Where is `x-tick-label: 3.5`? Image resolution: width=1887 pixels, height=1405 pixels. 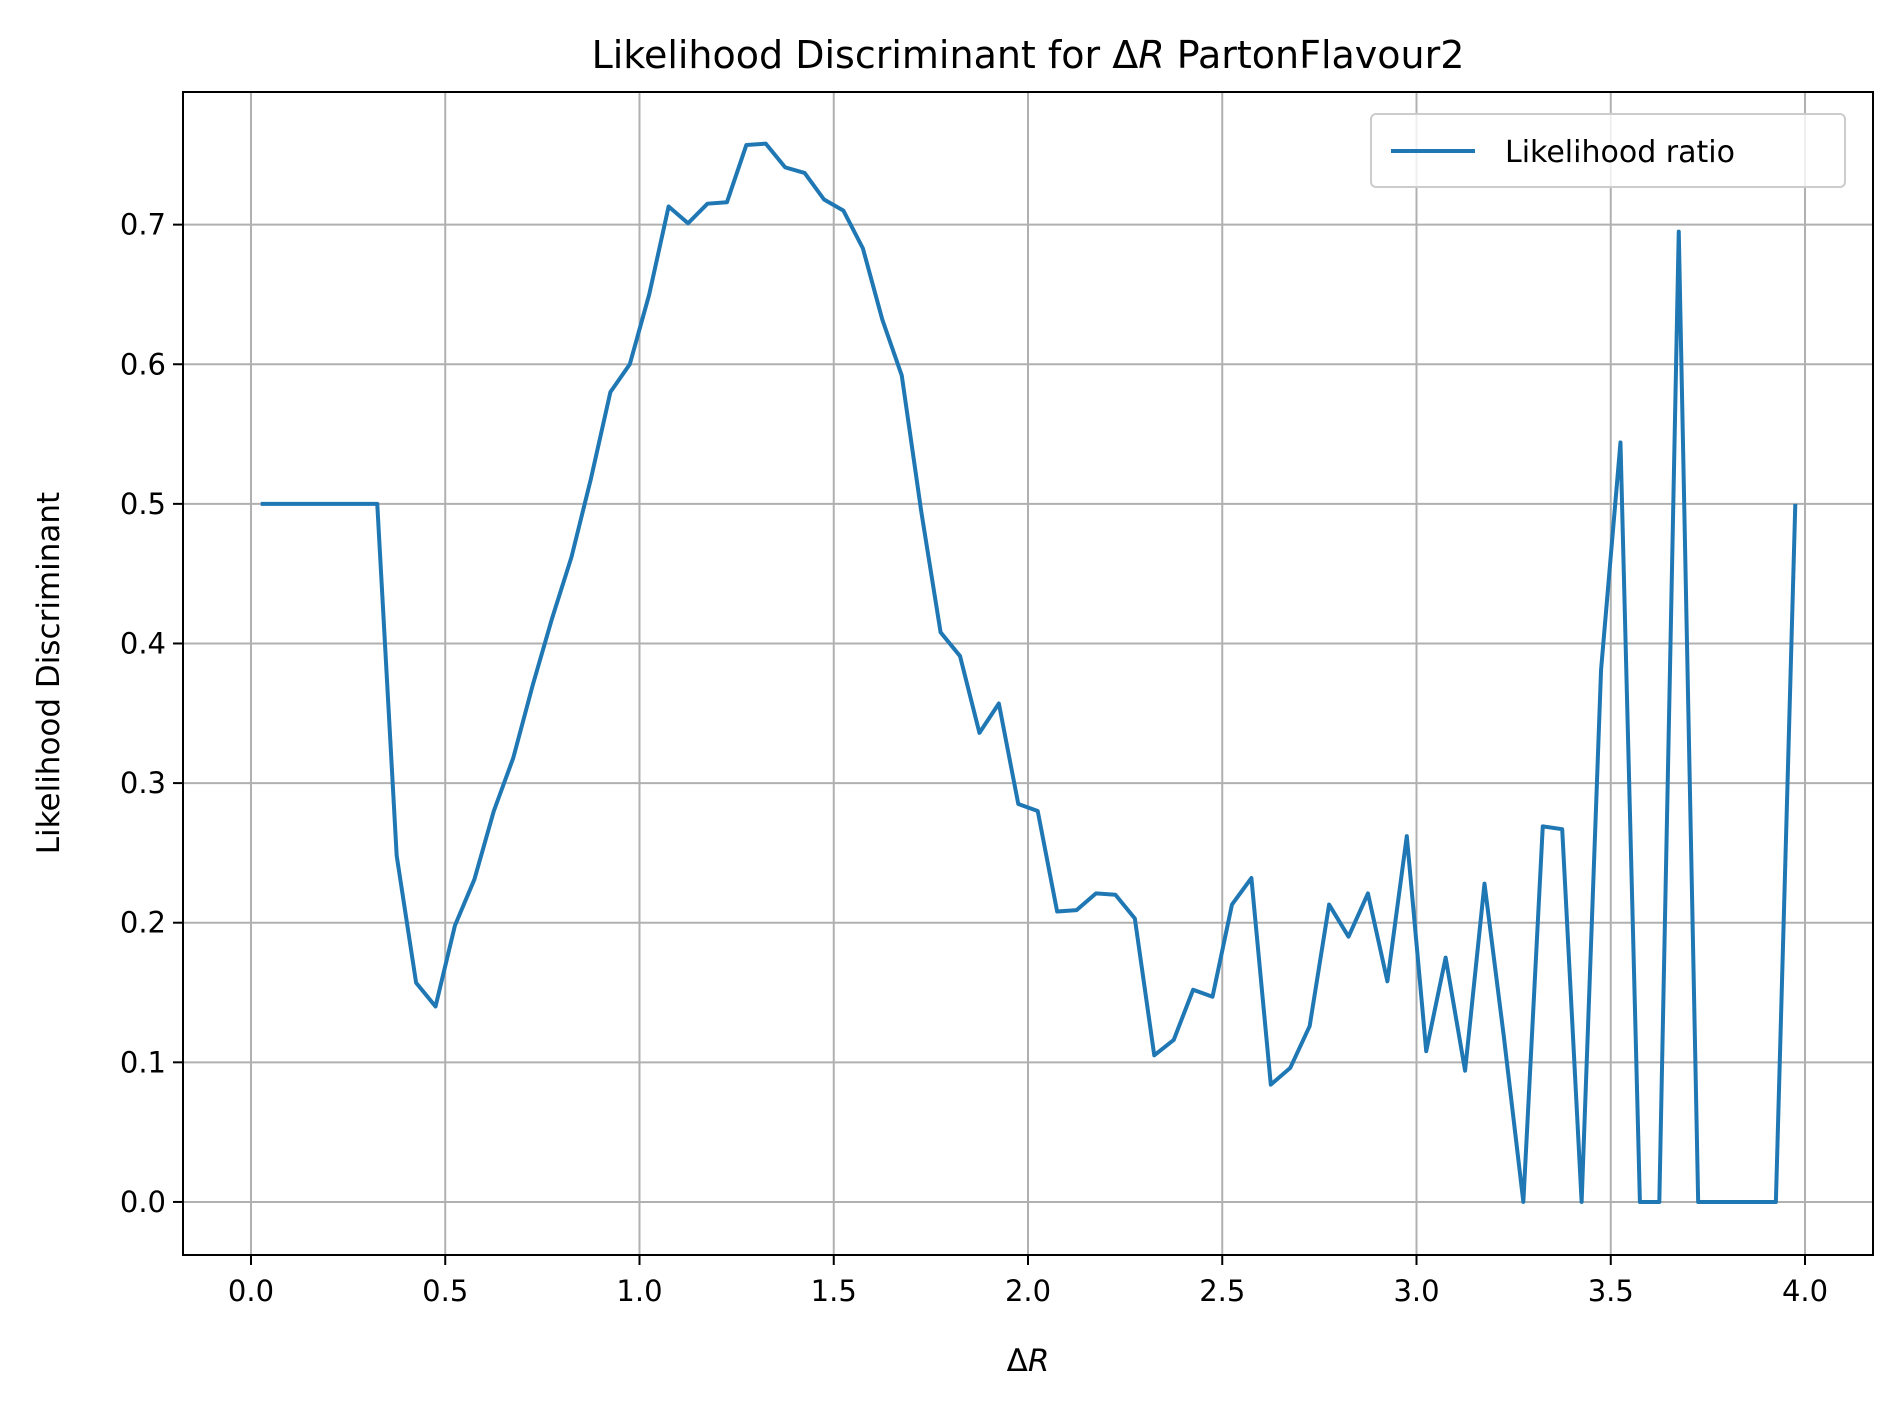 x-tick-label: 3.5 is located at coordinates (1611, 1291).